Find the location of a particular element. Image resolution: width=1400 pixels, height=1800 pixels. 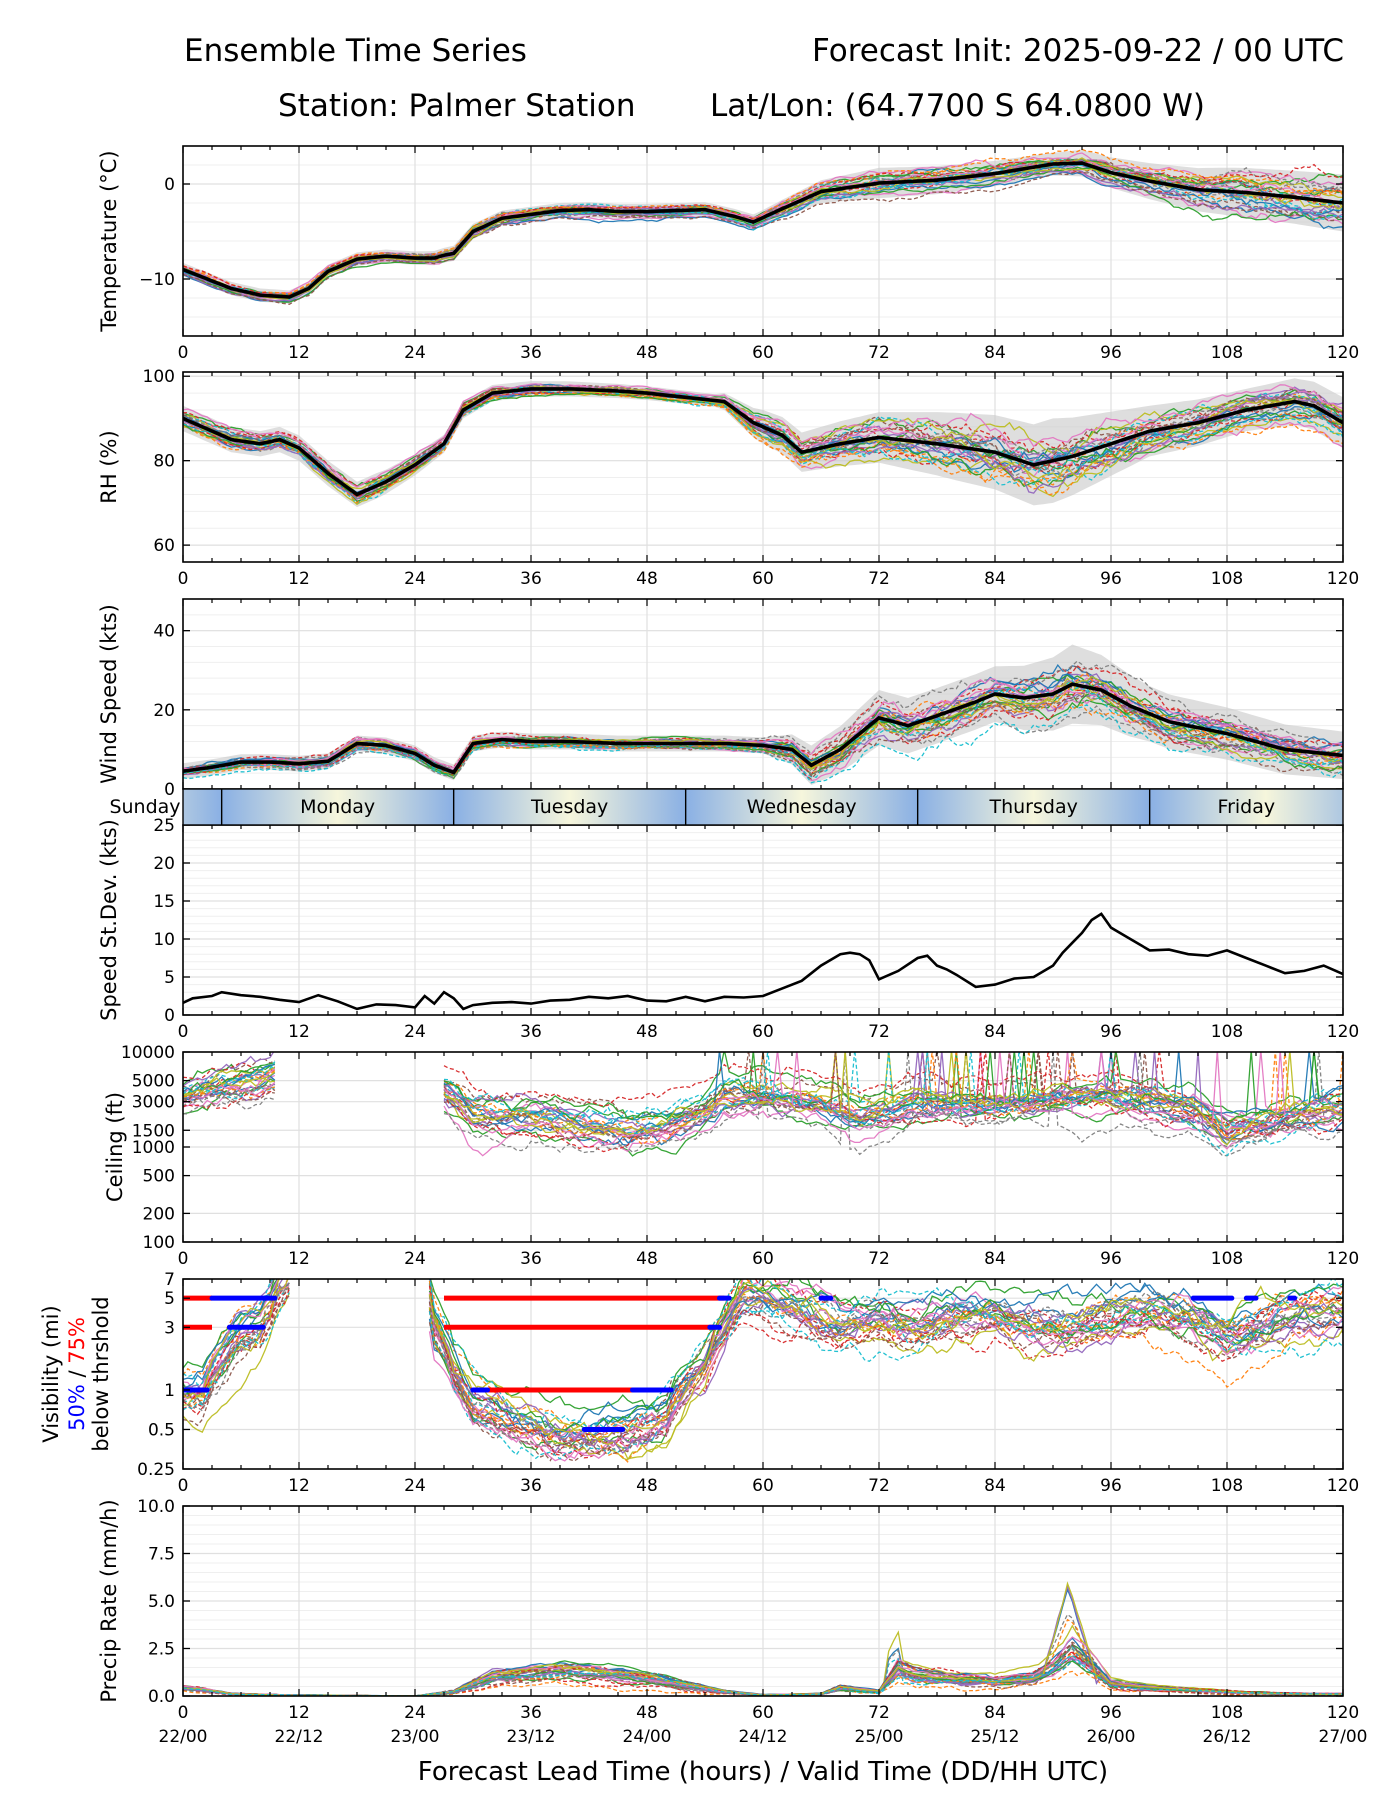

temperature-ytick-label: 0 is located at coordinates (169, 185).